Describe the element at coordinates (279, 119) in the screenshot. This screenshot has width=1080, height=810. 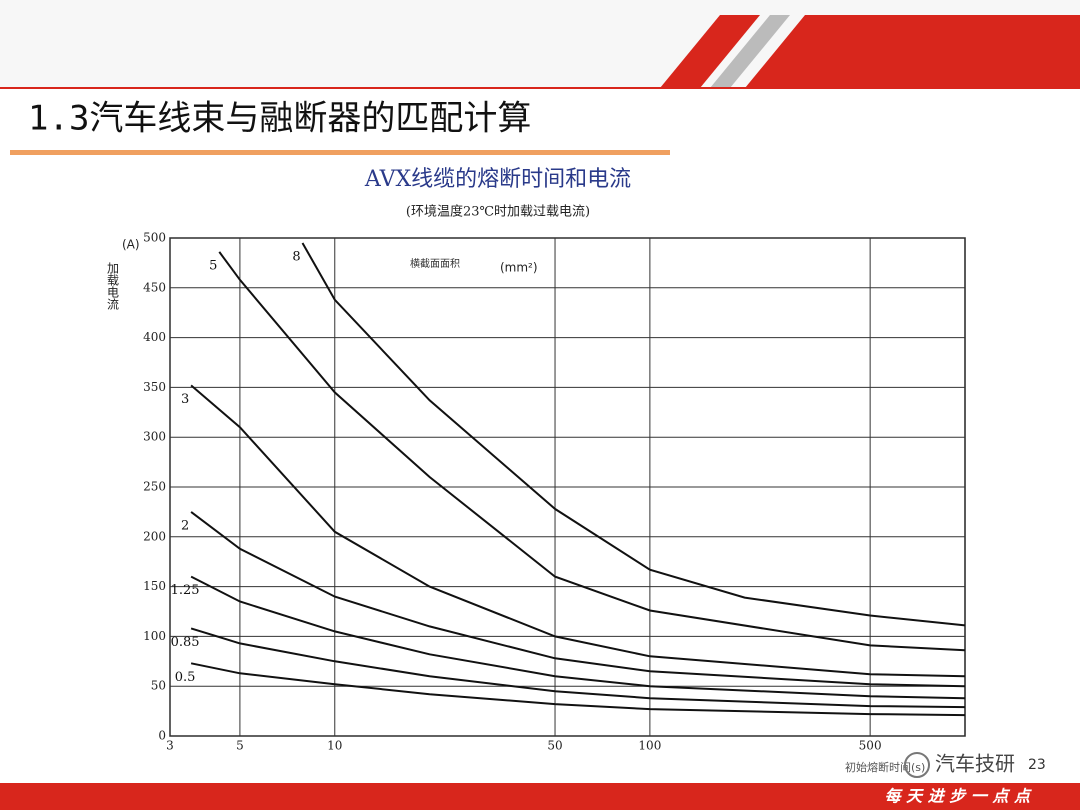
I see `slide-title: 1.3汽车线束与融断器的匹配计算` at that location.